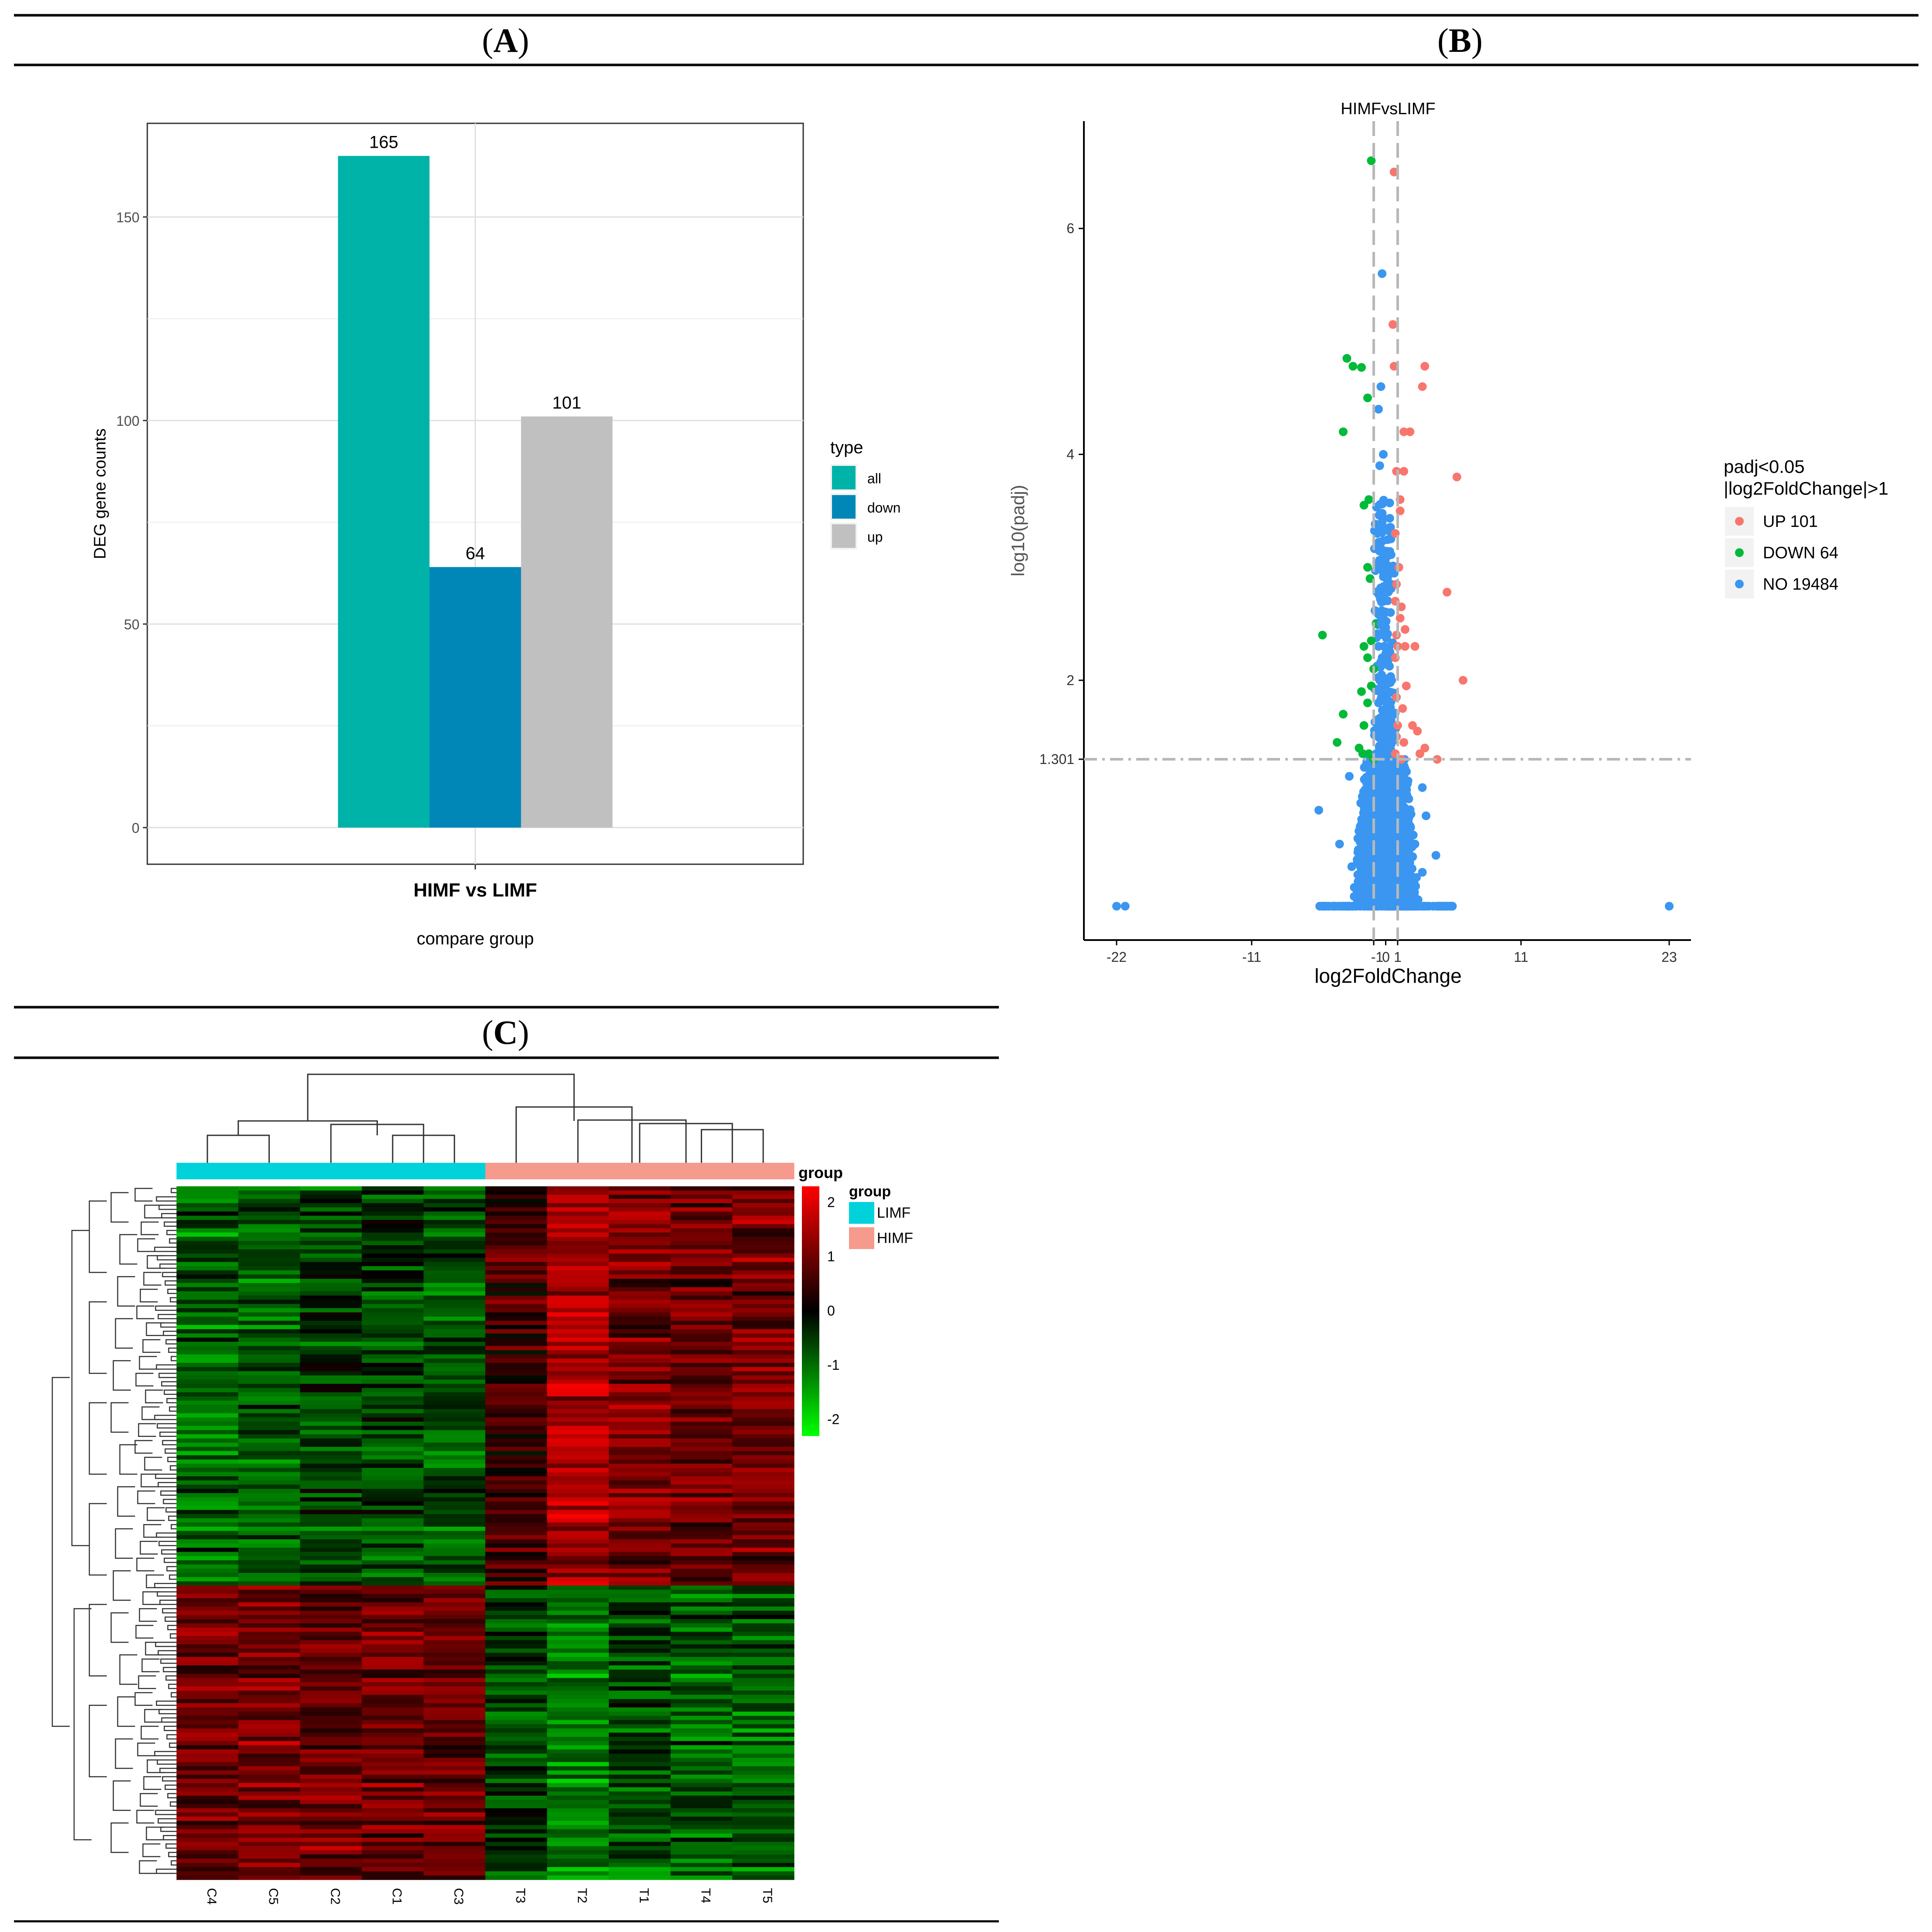 This screenshot has width=1932, height=1932. Describe the element at coordinates (566, 403) in the screenshot. I see `bar-value-label: 101` at that location.